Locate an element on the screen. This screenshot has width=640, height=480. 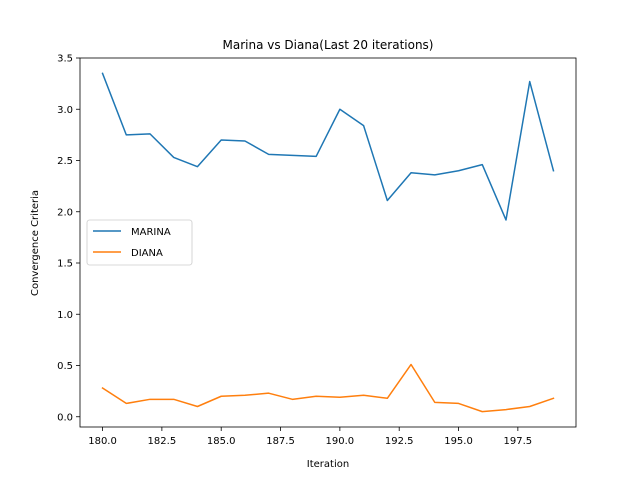
legend-label-diana: DIANA is located at coordinates (147, 253).